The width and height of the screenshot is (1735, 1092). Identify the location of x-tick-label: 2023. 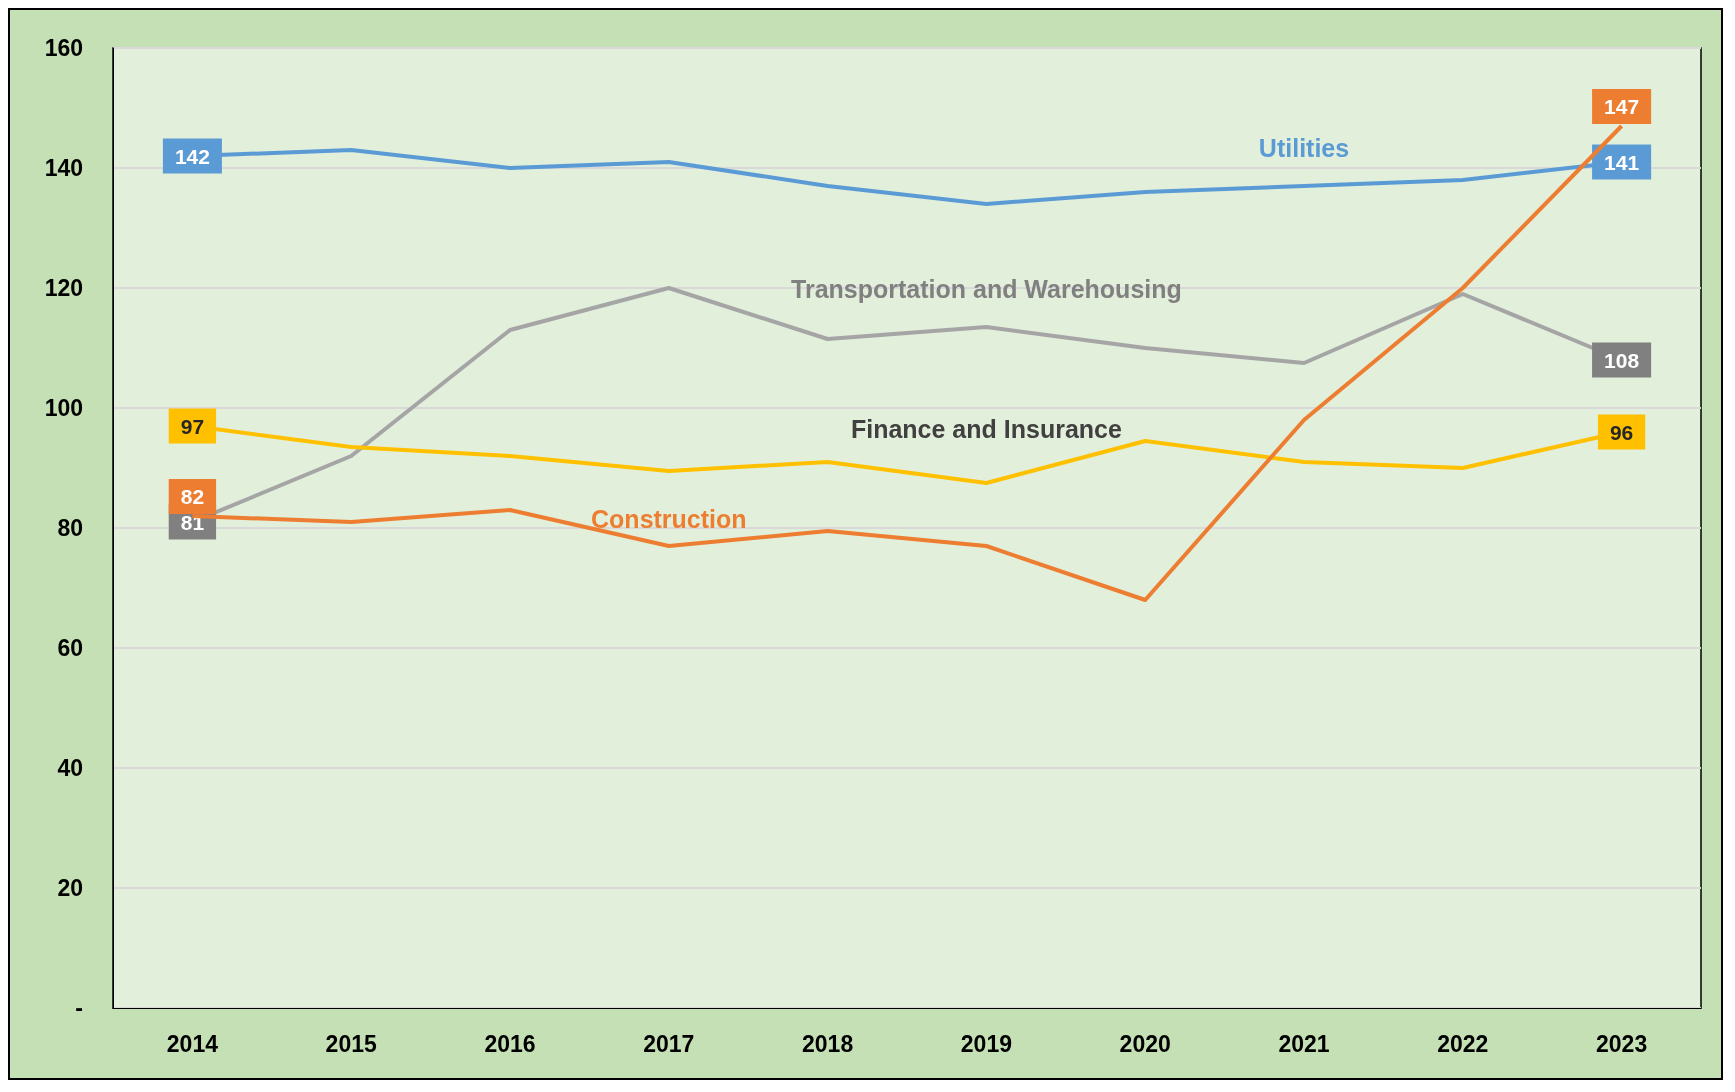
(1622, 1043).